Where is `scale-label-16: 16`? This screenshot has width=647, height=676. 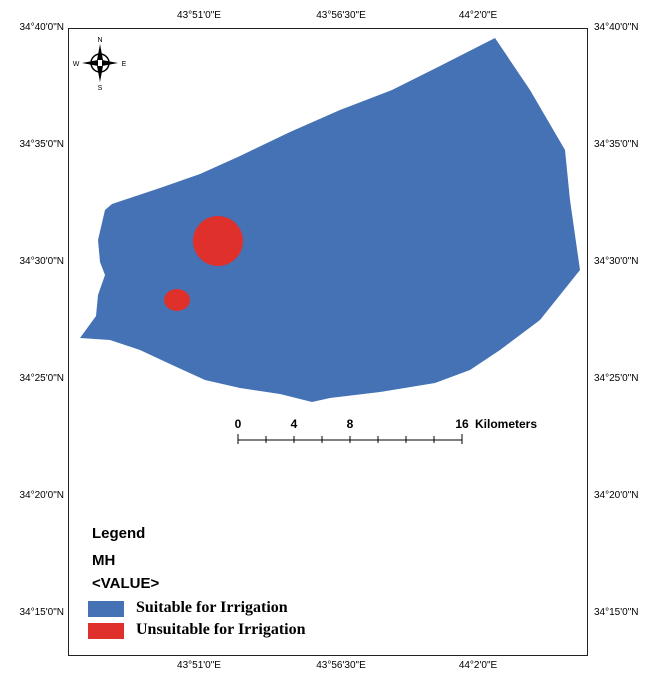 scale-label-16: 16 is located at coordinates (462, 424).